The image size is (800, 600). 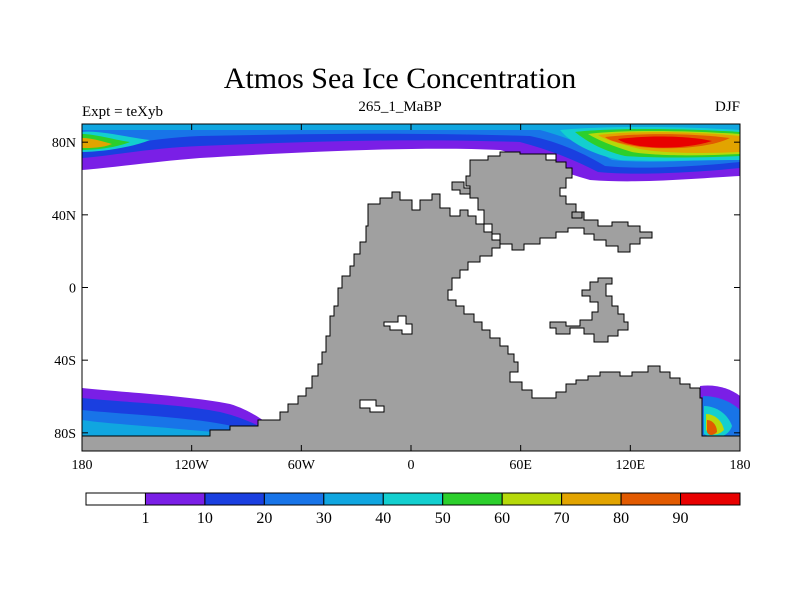 I want to click on arctic-island, so click(x=461, y=188).